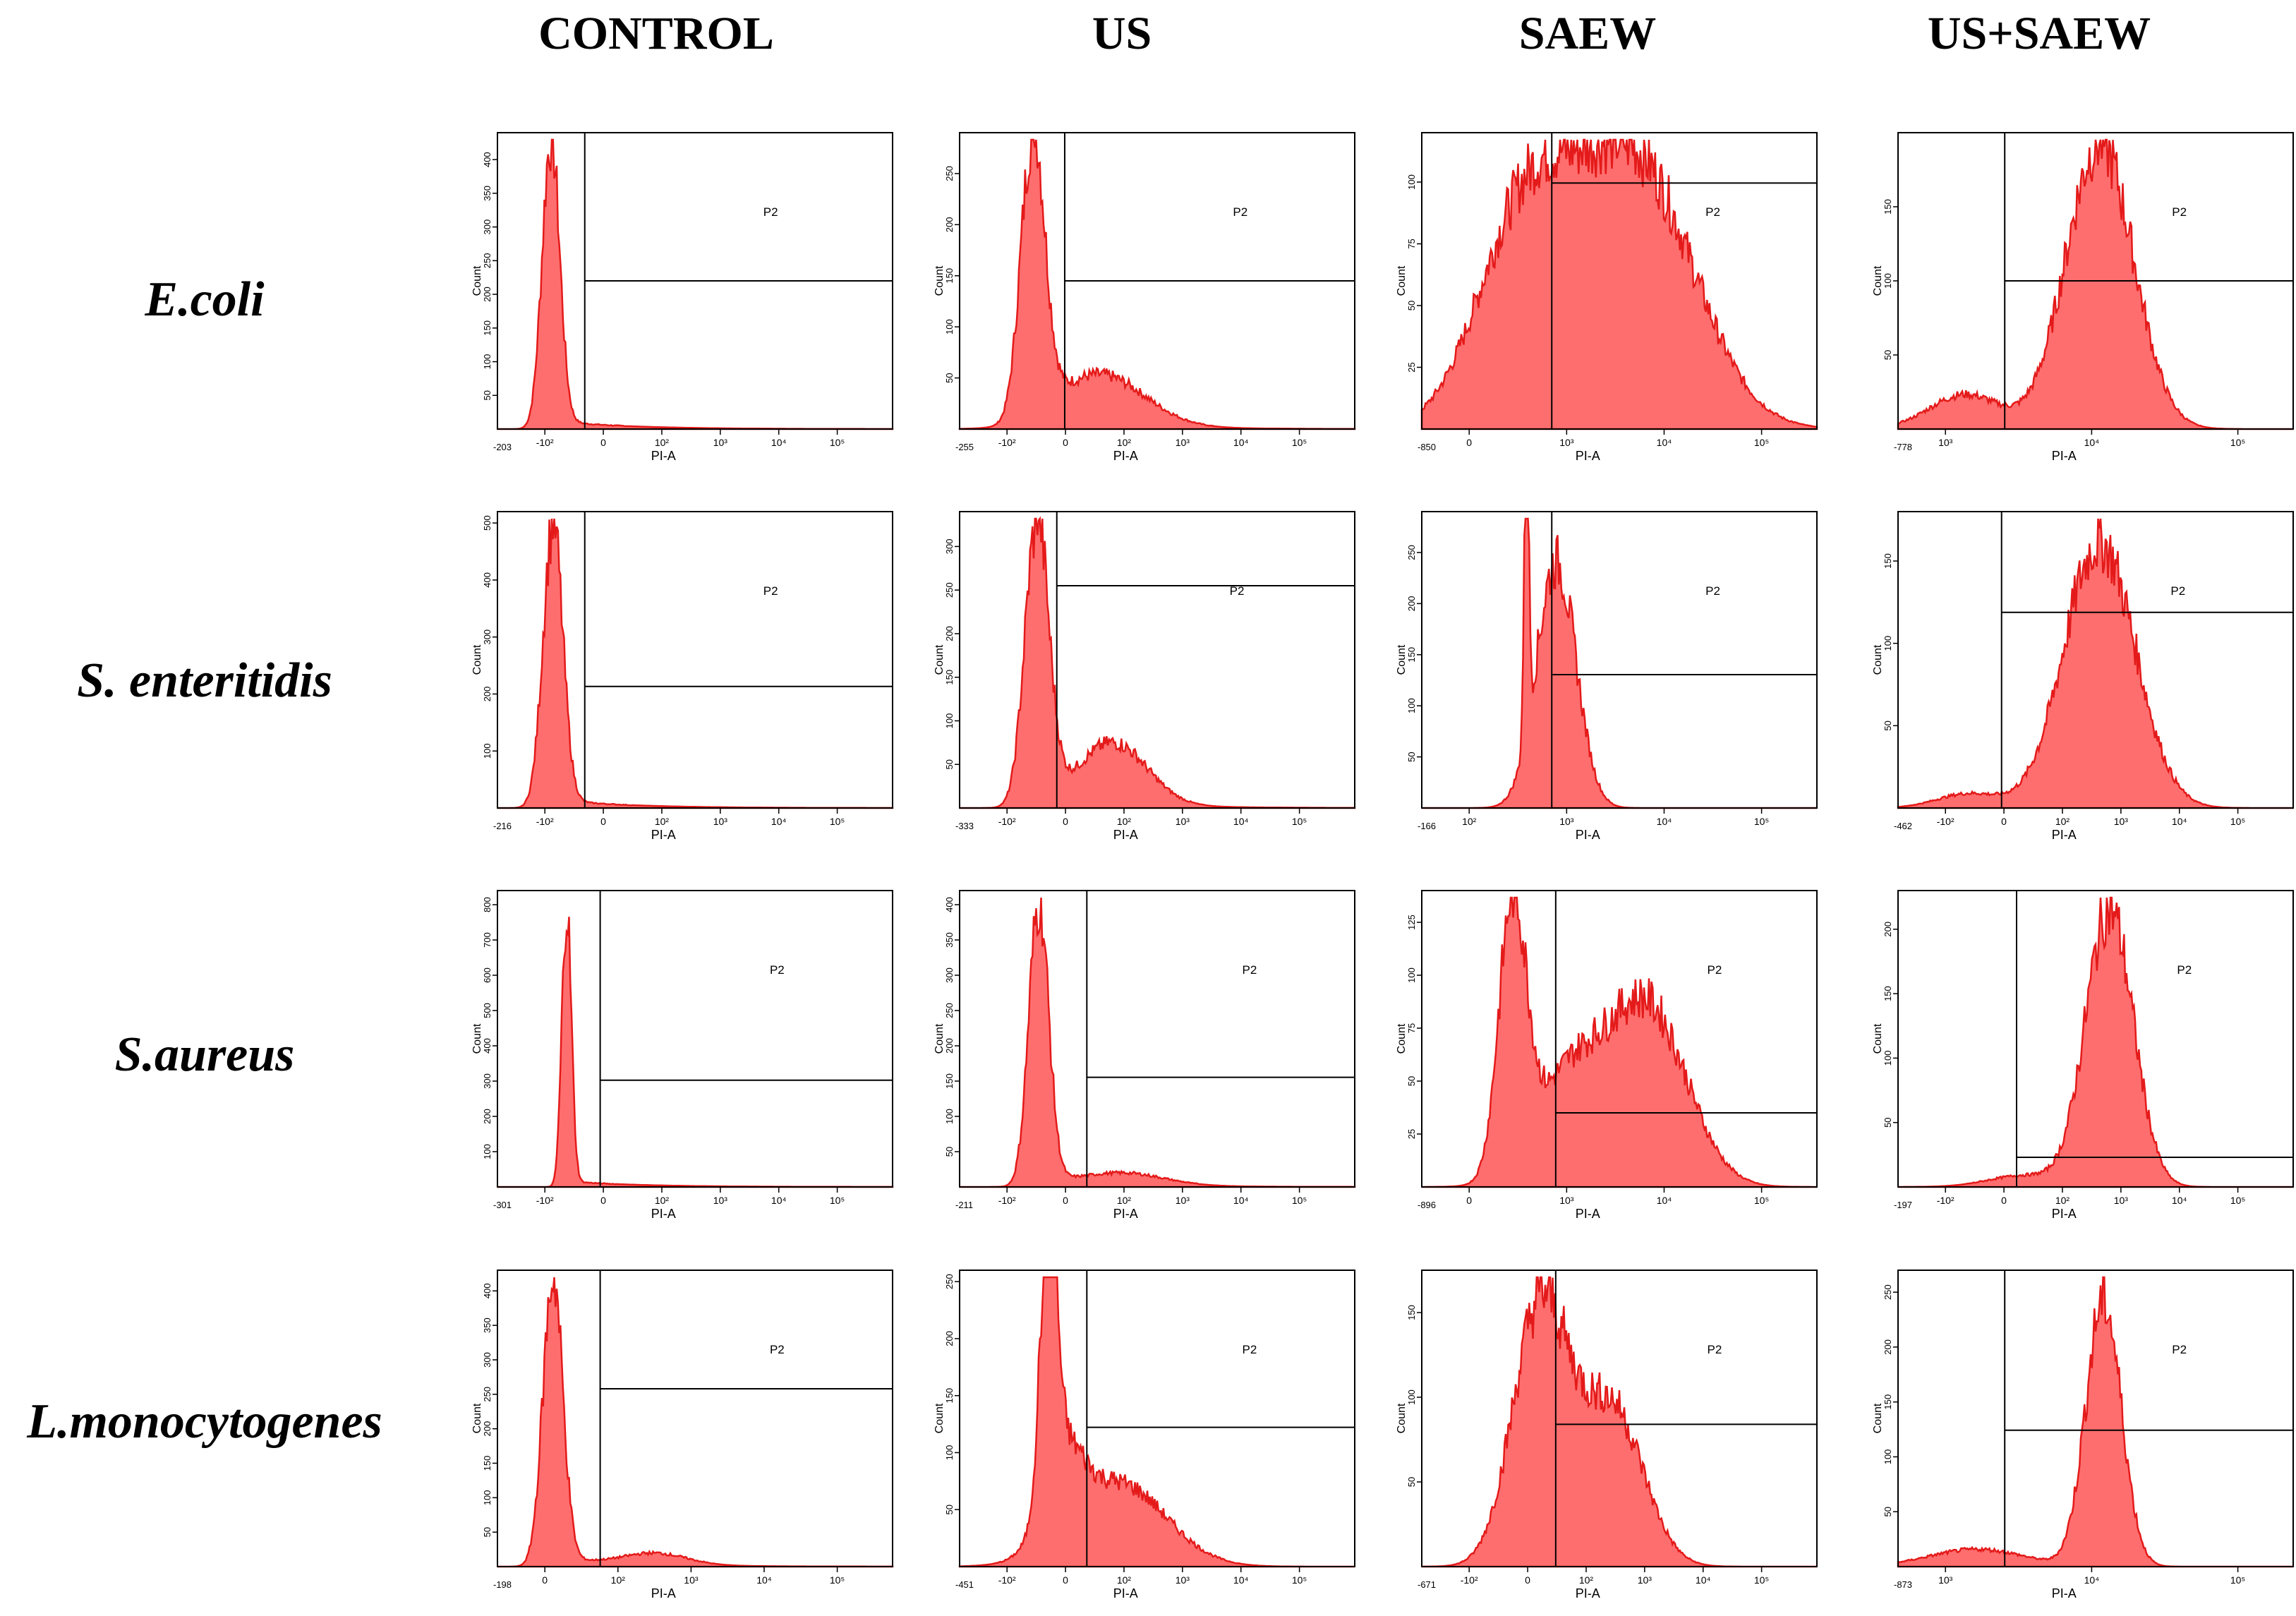  Describe the element at coordinates (1427, 1584) in the screenshot. I see `x-axis-min-label: -671` at that location.